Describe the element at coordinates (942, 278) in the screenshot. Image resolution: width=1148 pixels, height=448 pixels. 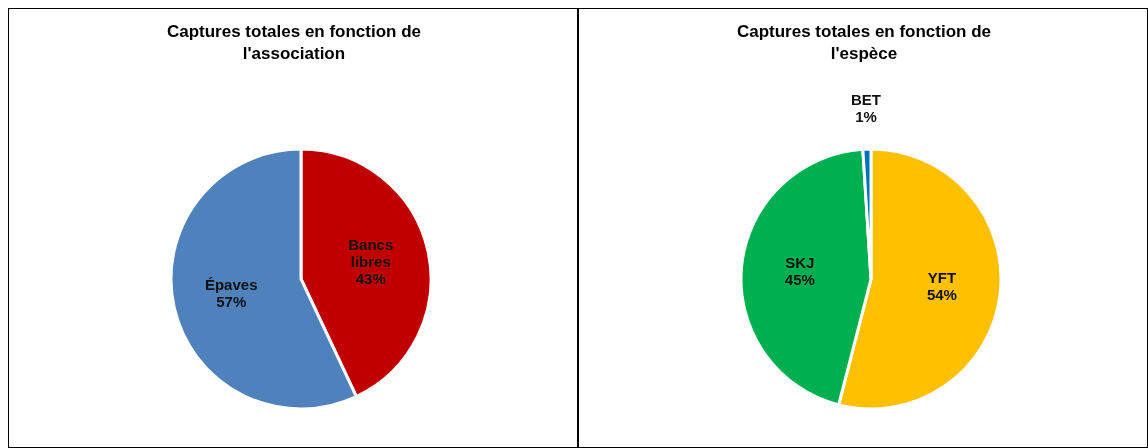
I see `slice-label: YFT` at that location.